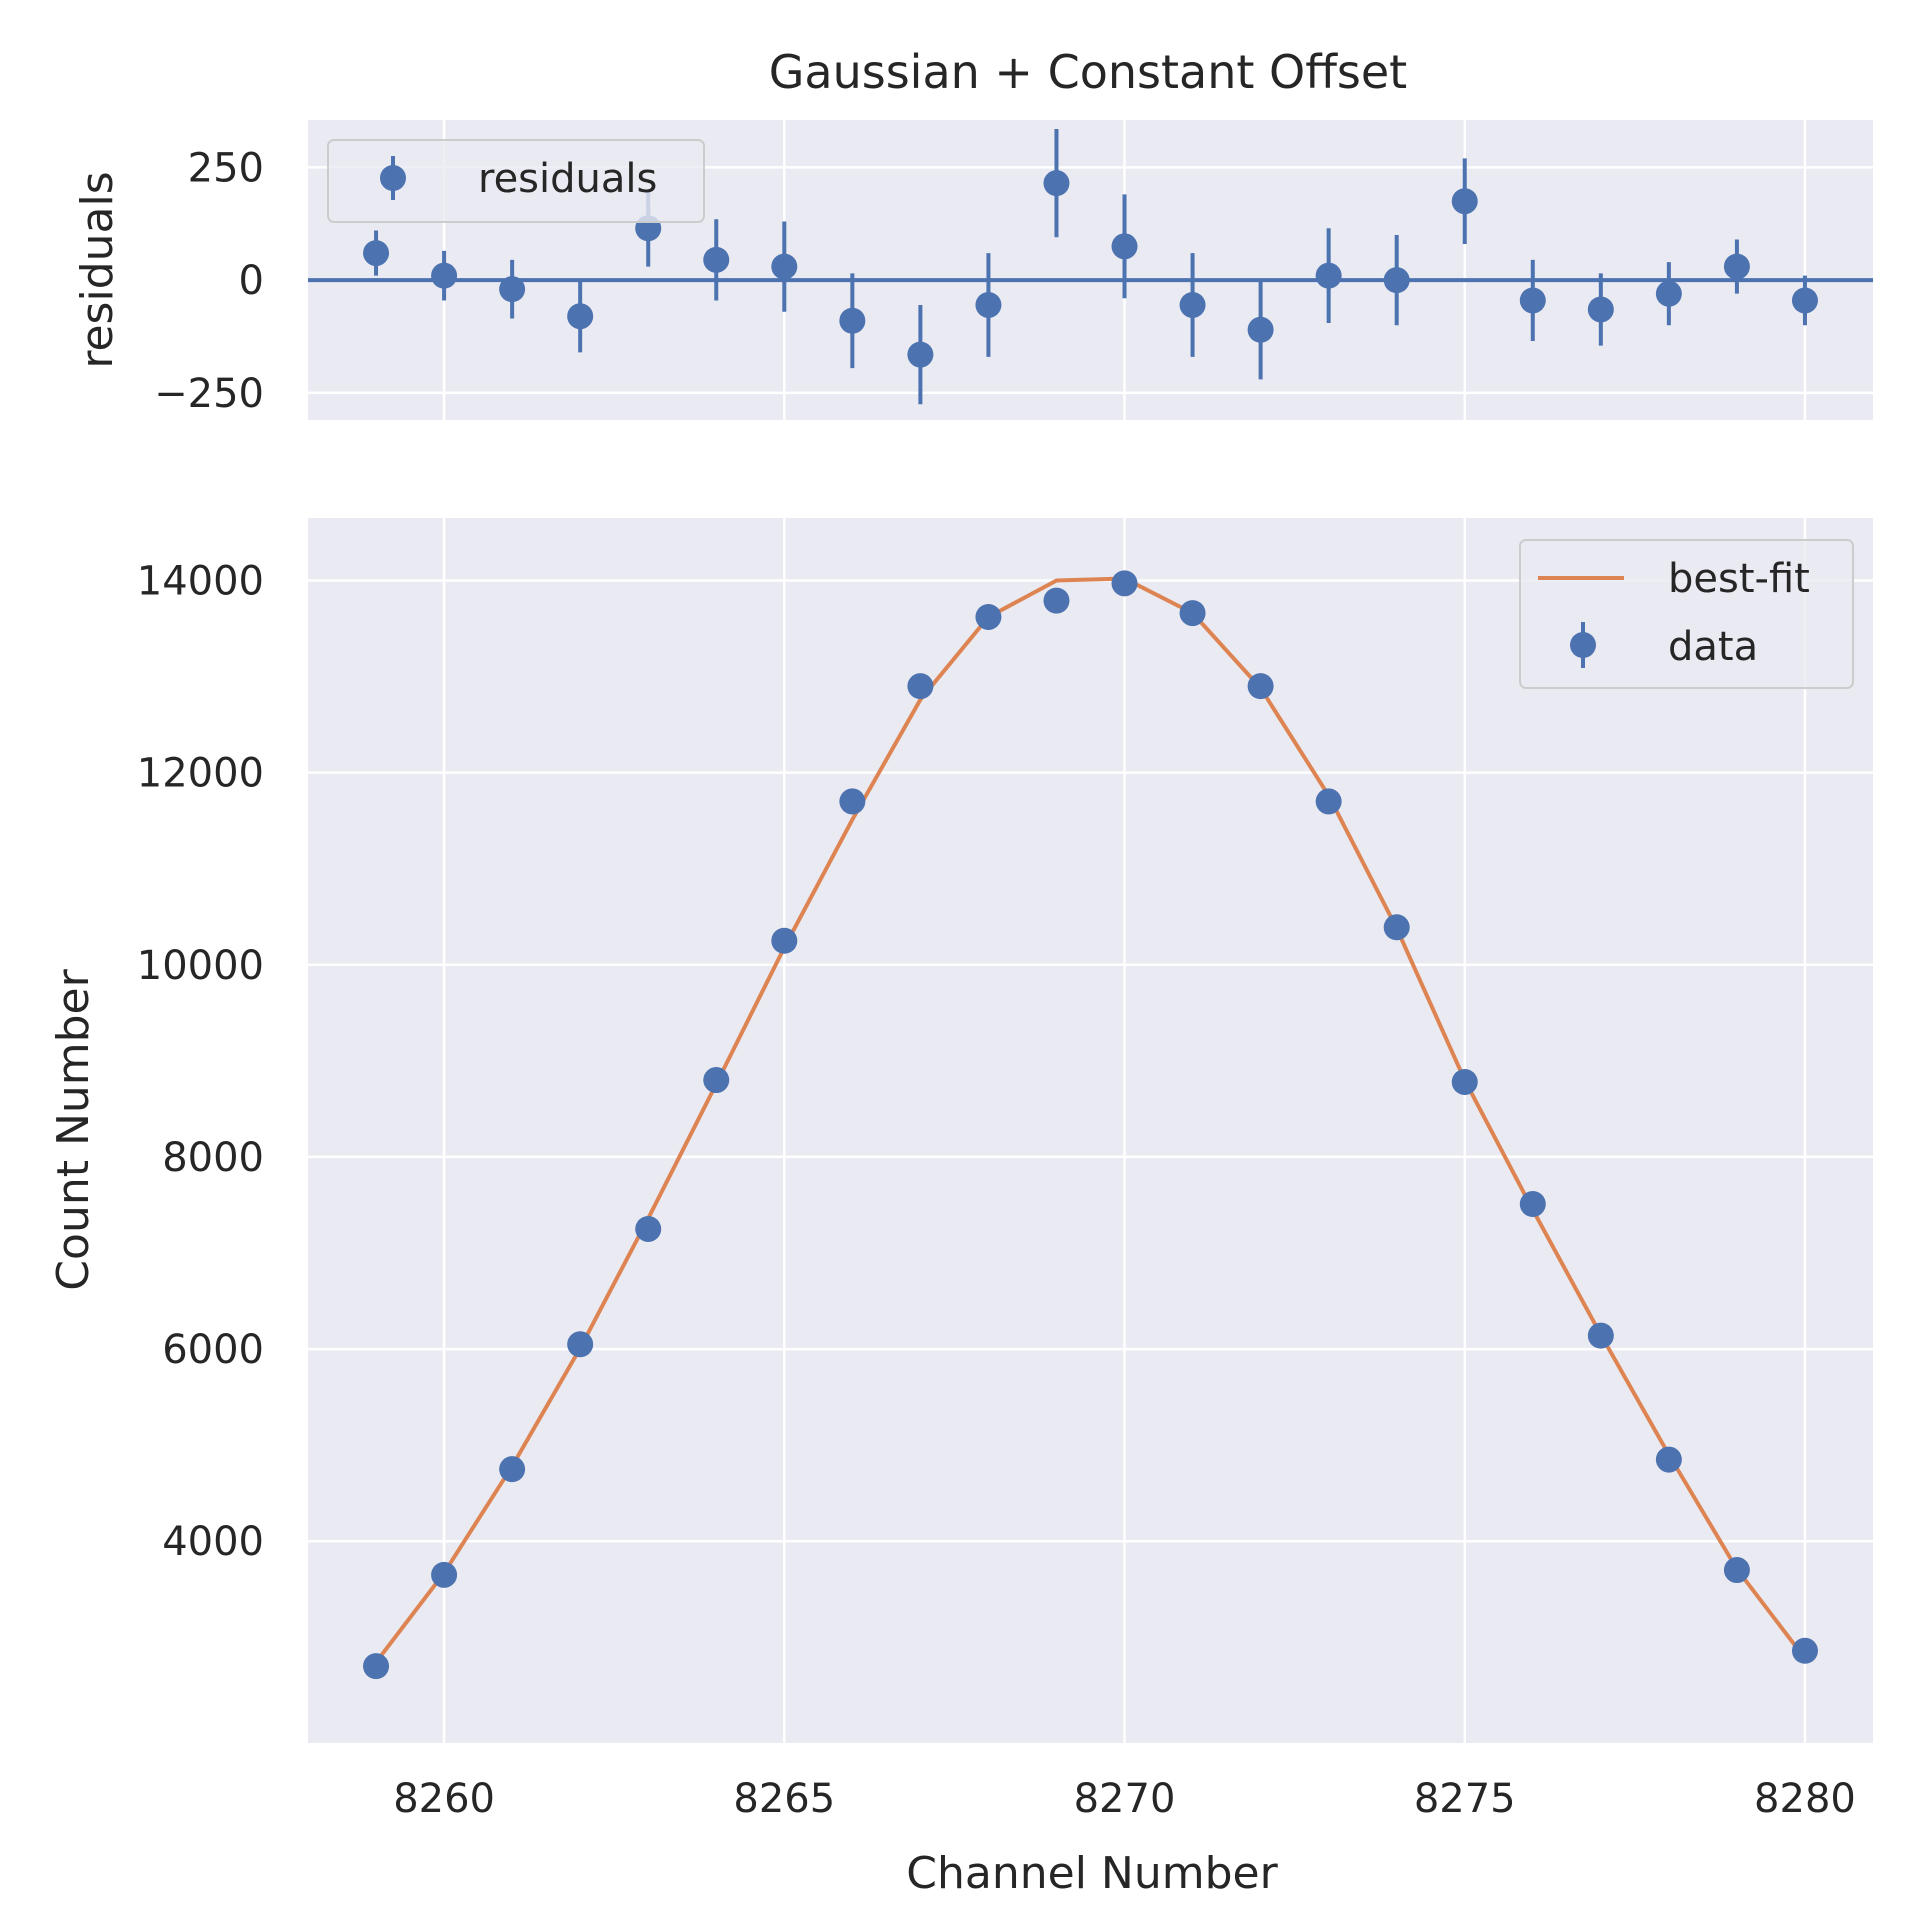 This screenshot has width=1920, height=1920. What do you see at coordinates (213, 1158) in the screenshot?
I see `y-tick-label: 8000` at bounding box center [213, 1158].